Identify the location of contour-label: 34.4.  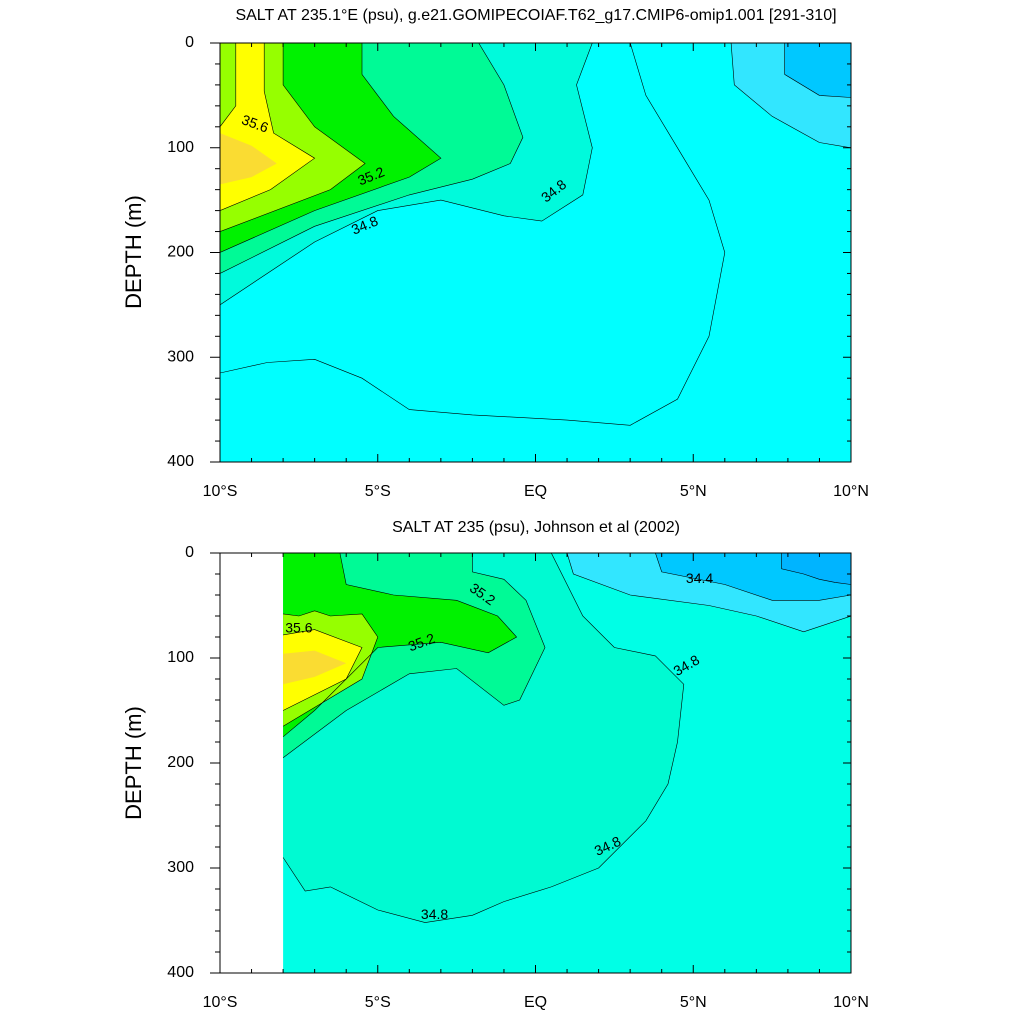
(699, 578).